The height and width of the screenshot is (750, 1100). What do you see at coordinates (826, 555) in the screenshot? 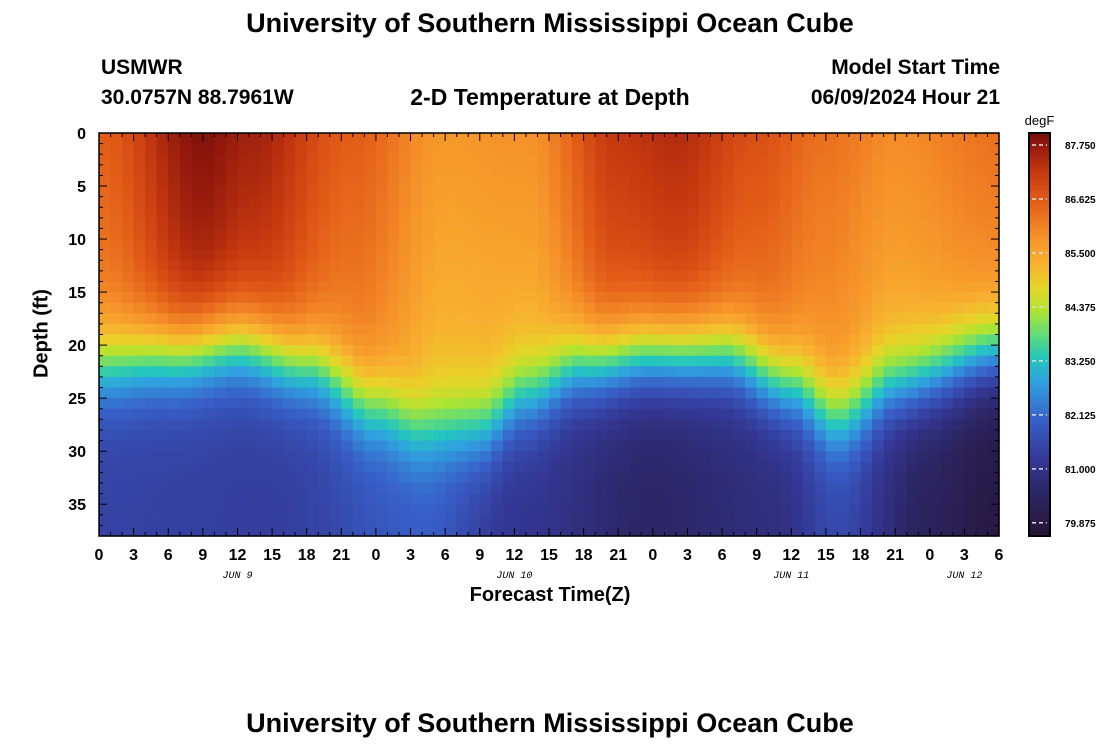
I see `x-tick-label: 15` at bounding box center [826, 555].